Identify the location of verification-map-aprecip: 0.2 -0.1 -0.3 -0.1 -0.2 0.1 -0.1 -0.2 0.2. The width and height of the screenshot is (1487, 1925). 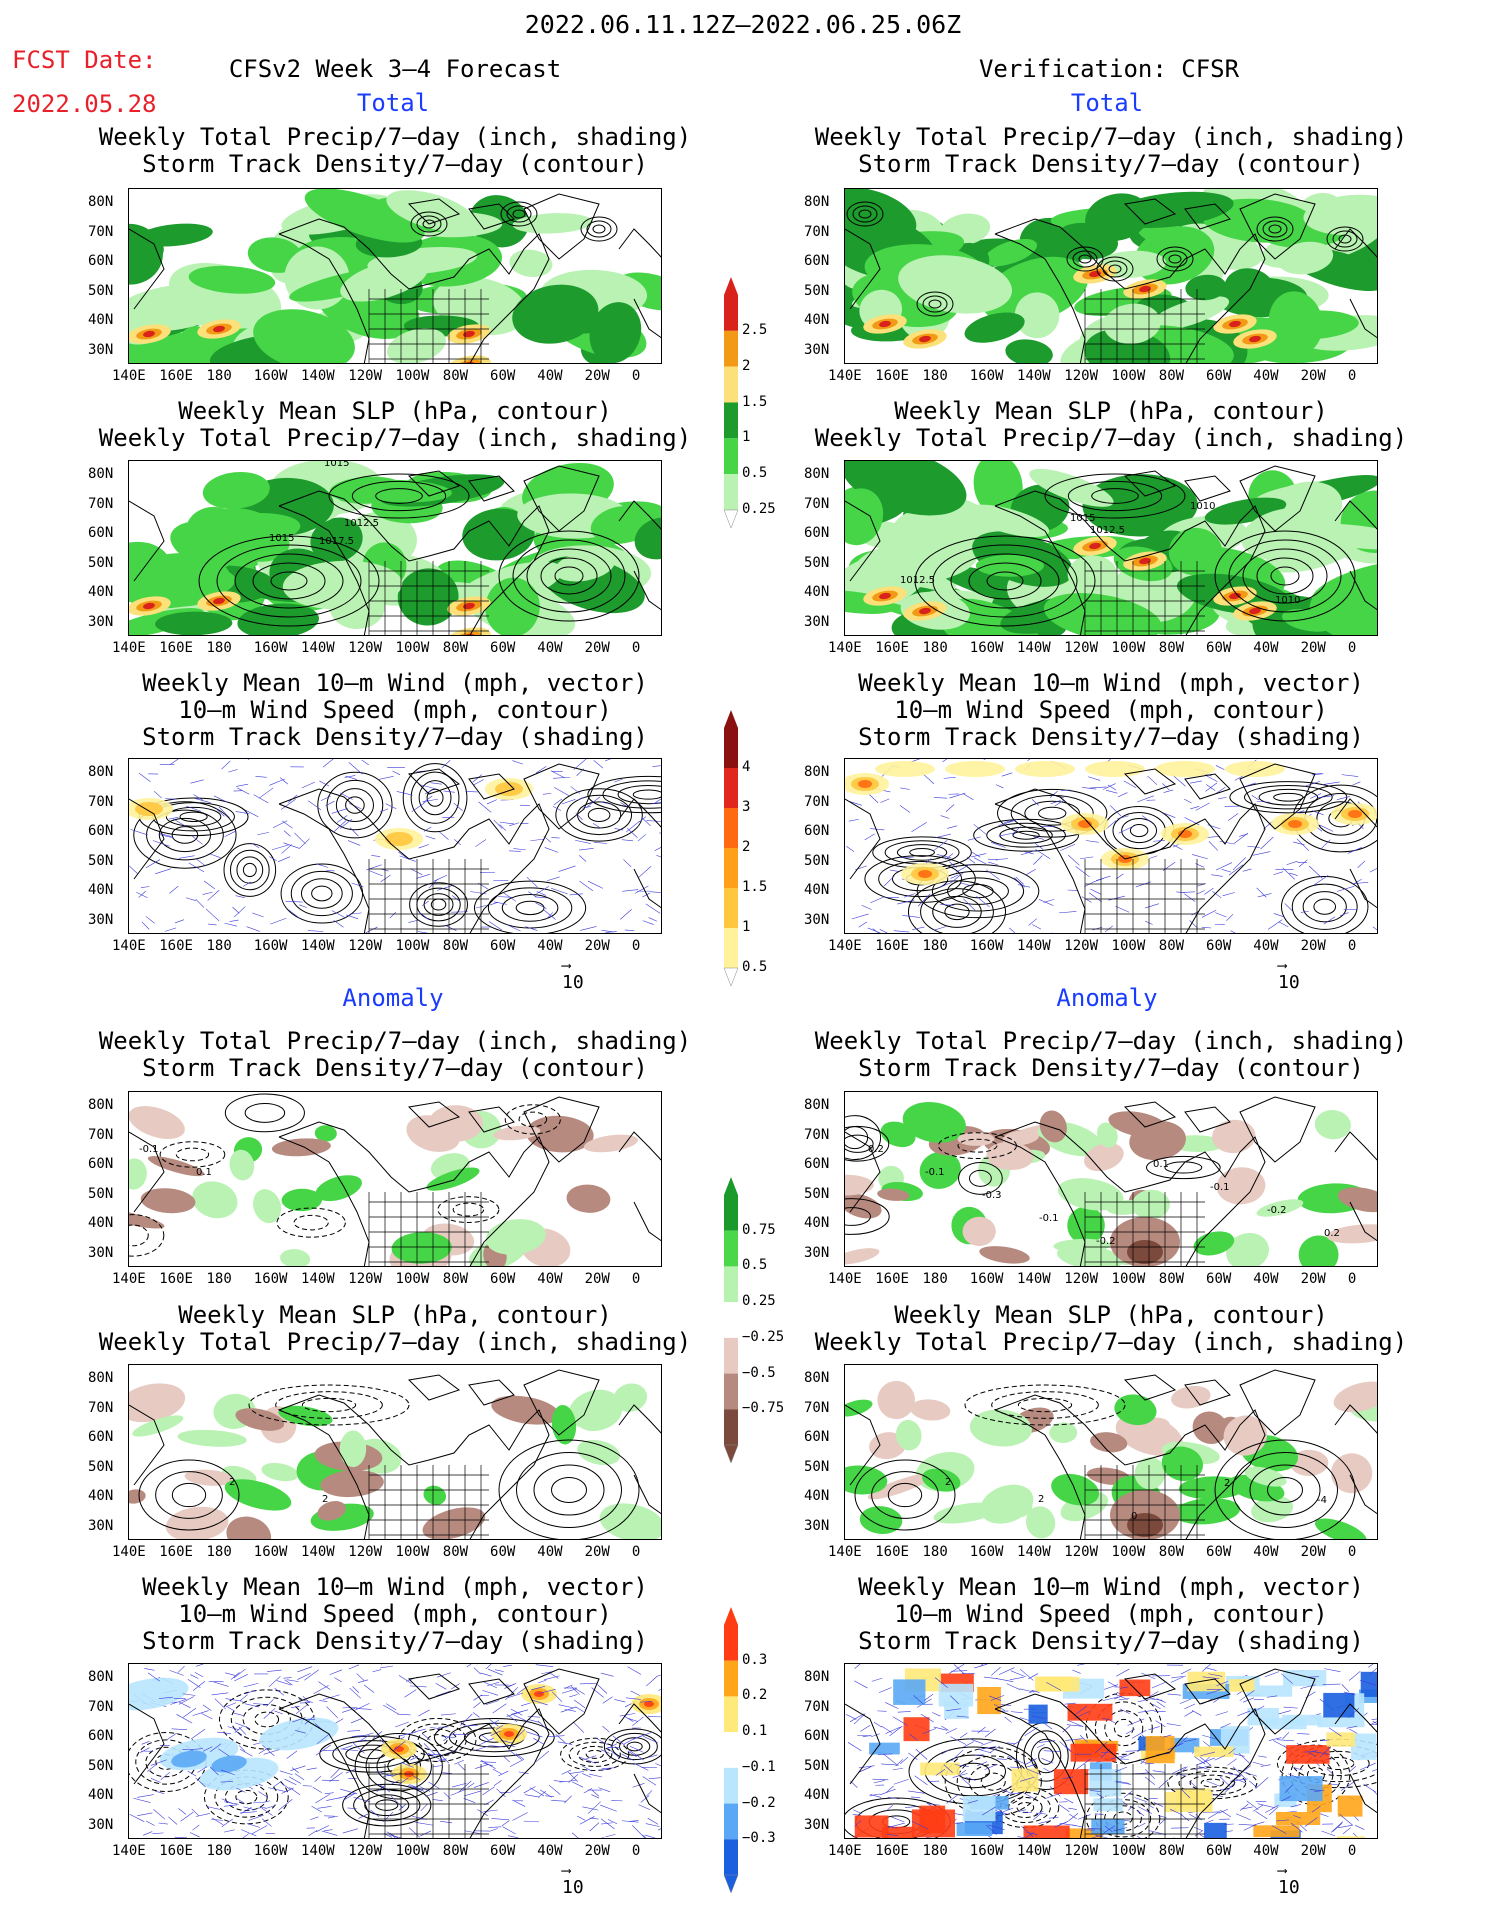
(1111, 1179).